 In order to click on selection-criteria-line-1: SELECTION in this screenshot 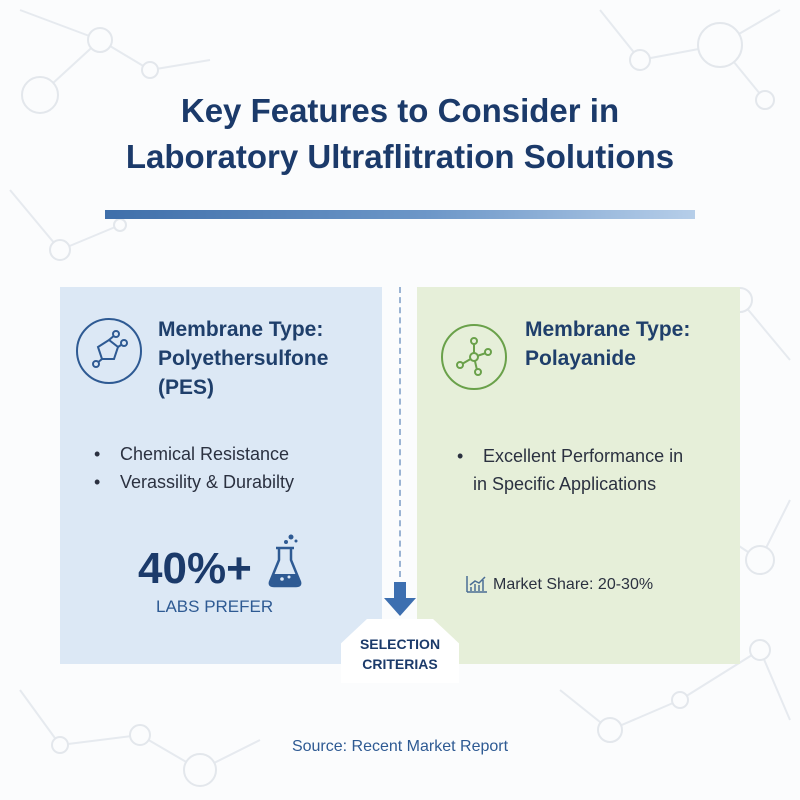, I will do `click(400, 644)`.